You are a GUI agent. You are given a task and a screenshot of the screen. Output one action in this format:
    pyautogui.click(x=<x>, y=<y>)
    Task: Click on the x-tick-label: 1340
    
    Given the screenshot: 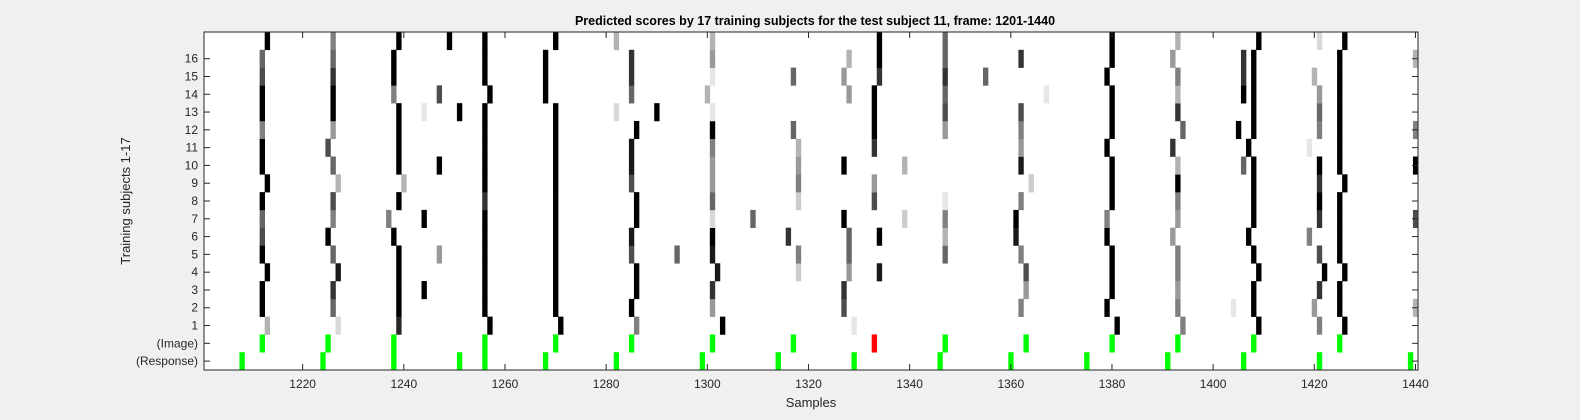 What is the action you would take?
    pyautogui.click(x=909, y=384)
    